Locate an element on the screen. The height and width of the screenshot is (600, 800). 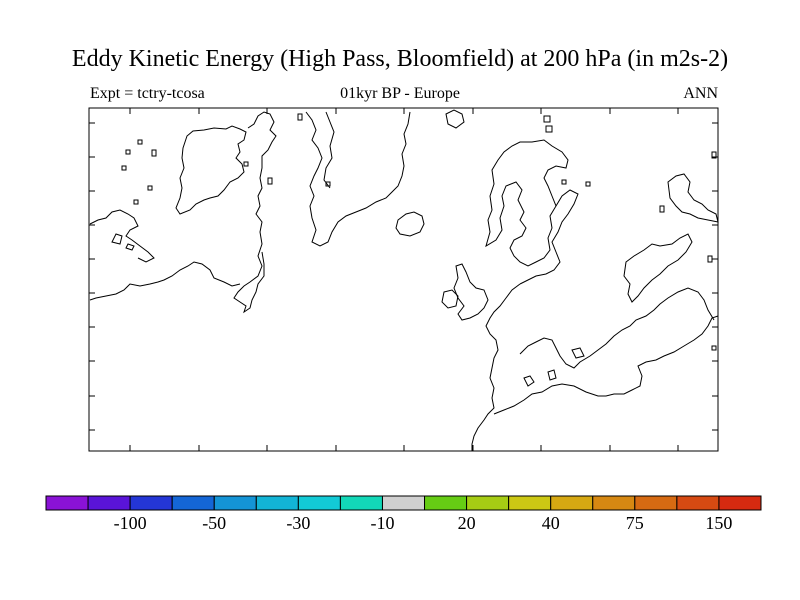
coast-iceland is located at coordinates (410, 224).